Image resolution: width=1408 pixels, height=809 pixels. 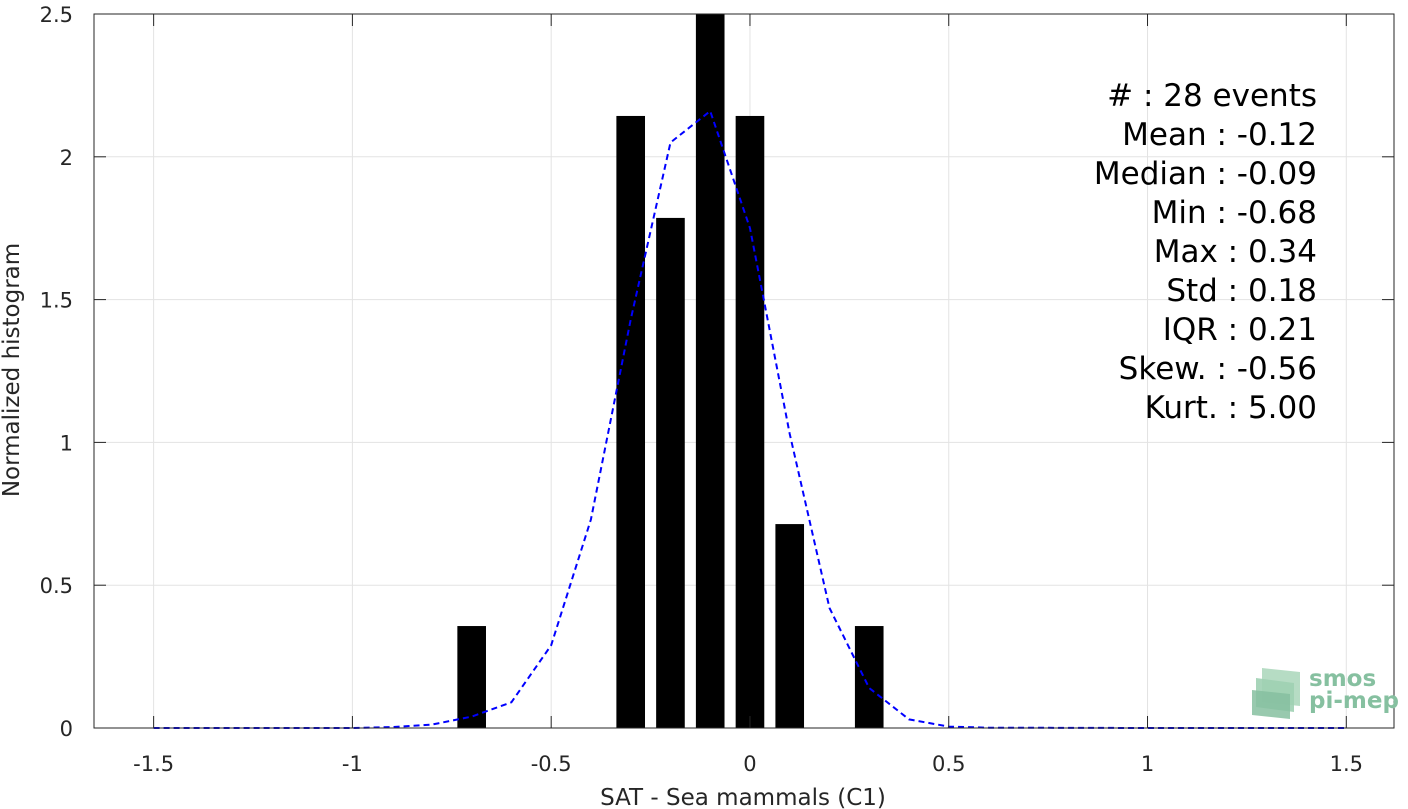 What do you see at coordinates (1342, 679) in the screenshot?
I see `logo-text-line1: smos` at bounding box center [1342, 679].